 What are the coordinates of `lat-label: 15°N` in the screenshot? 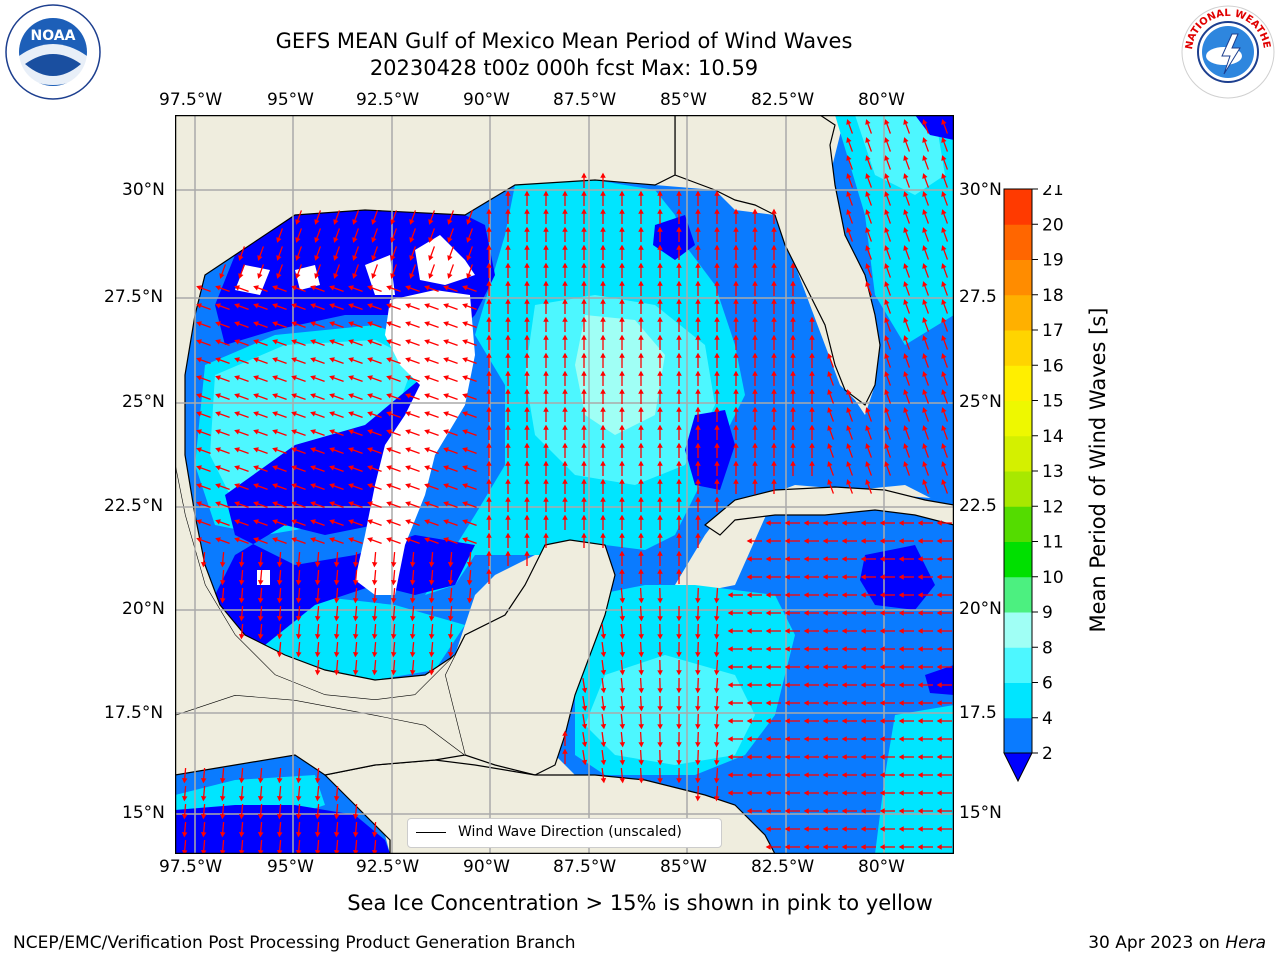 It's located at (980, 813).